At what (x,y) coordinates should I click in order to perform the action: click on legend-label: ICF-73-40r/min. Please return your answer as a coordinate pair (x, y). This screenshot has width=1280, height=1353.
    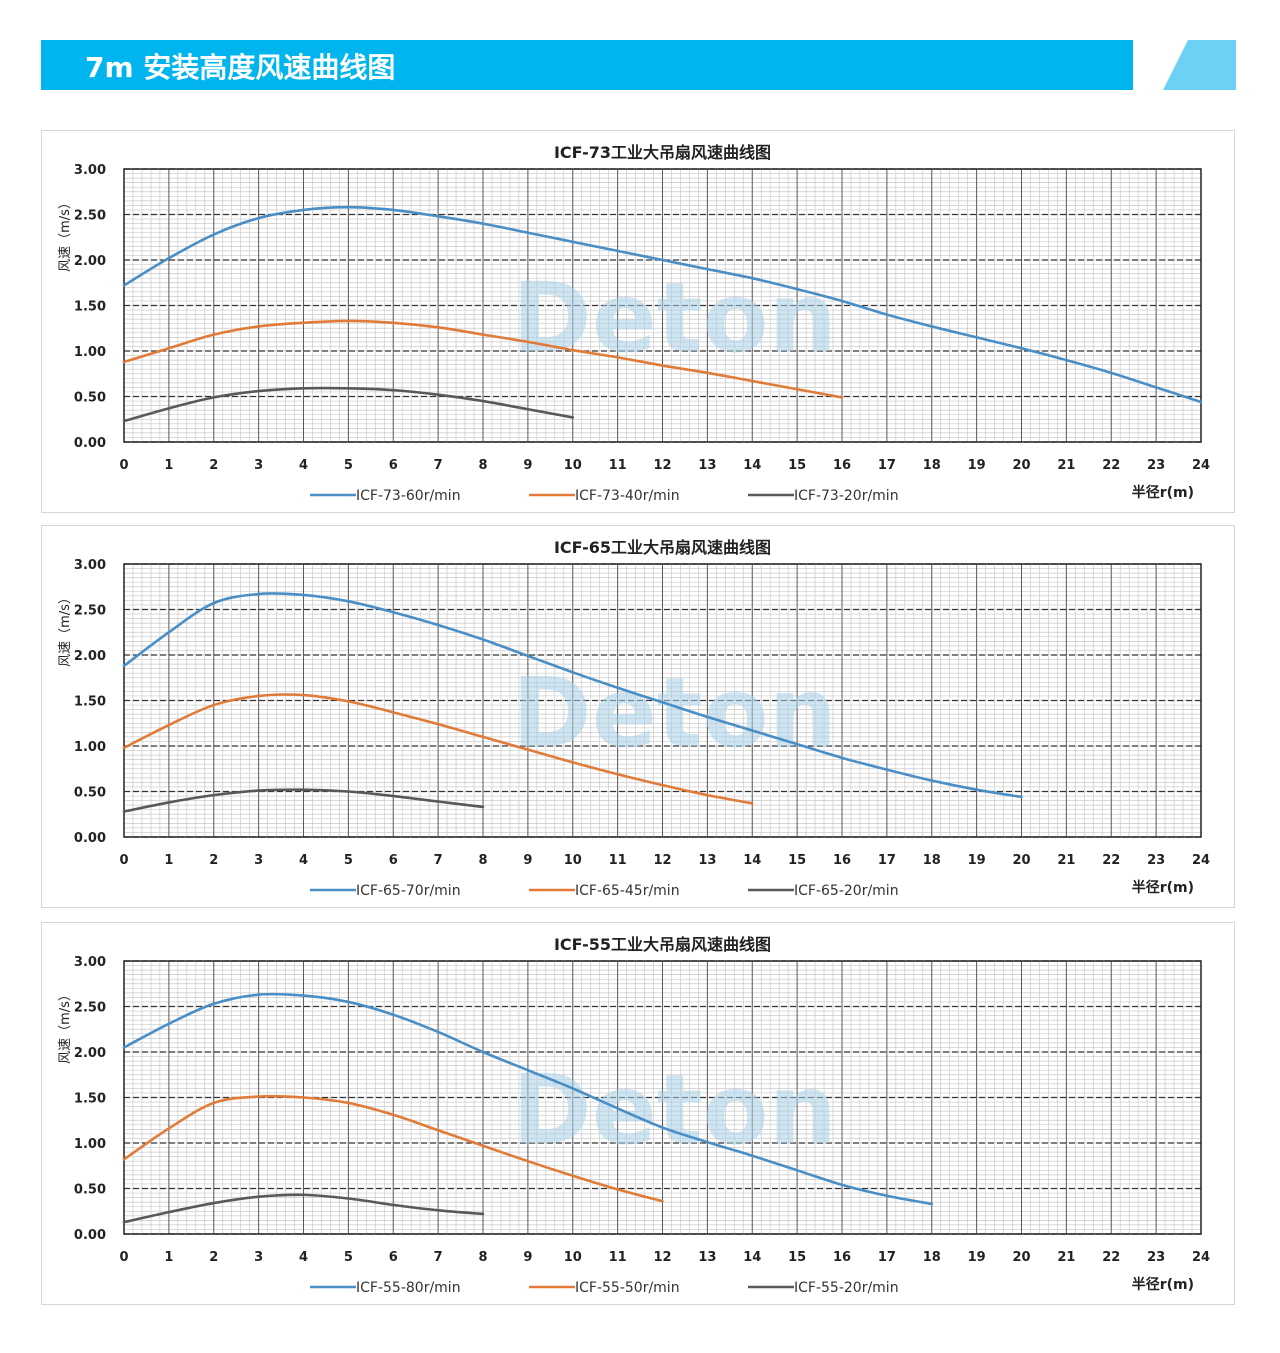
    Looking at the image, I should click on (627, 496).